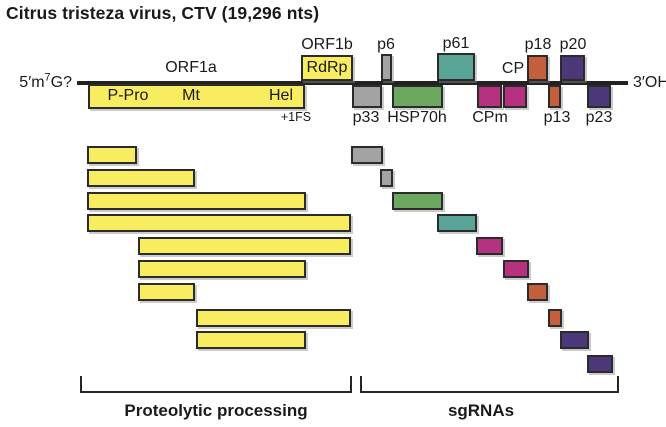  Describe the element at coordinates (538, 44) in the screenshot. I see `p18-label: p18` at that location.